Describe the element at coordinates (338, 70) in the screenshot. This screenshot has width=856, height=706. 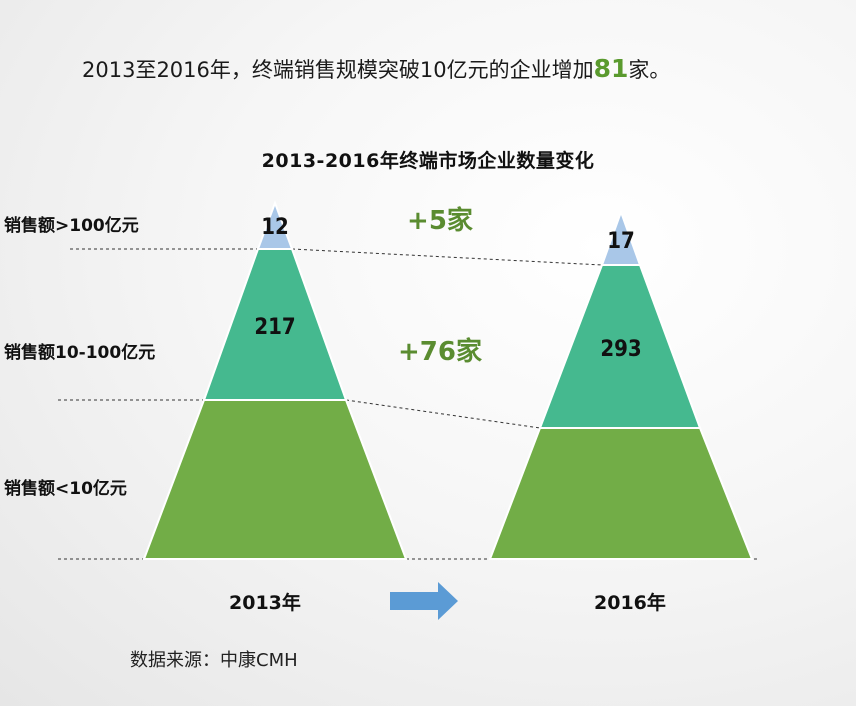
I see `headline-prefix: 2013至2016年，终端销售规模突破10亿元的企业增加` at that location.